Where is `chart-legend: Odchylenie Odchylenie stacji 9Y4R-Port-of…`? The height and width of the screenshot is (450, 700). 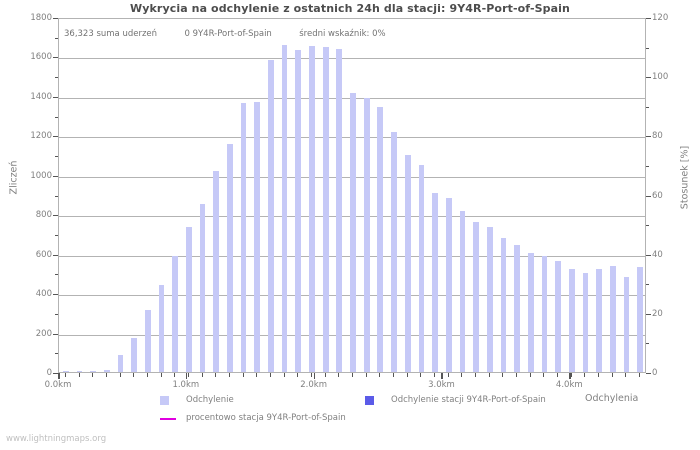
chart-legend: Odchylenie Odchylenie stacji 9Y4R-Port-of… is located at coordinates (350, 415).